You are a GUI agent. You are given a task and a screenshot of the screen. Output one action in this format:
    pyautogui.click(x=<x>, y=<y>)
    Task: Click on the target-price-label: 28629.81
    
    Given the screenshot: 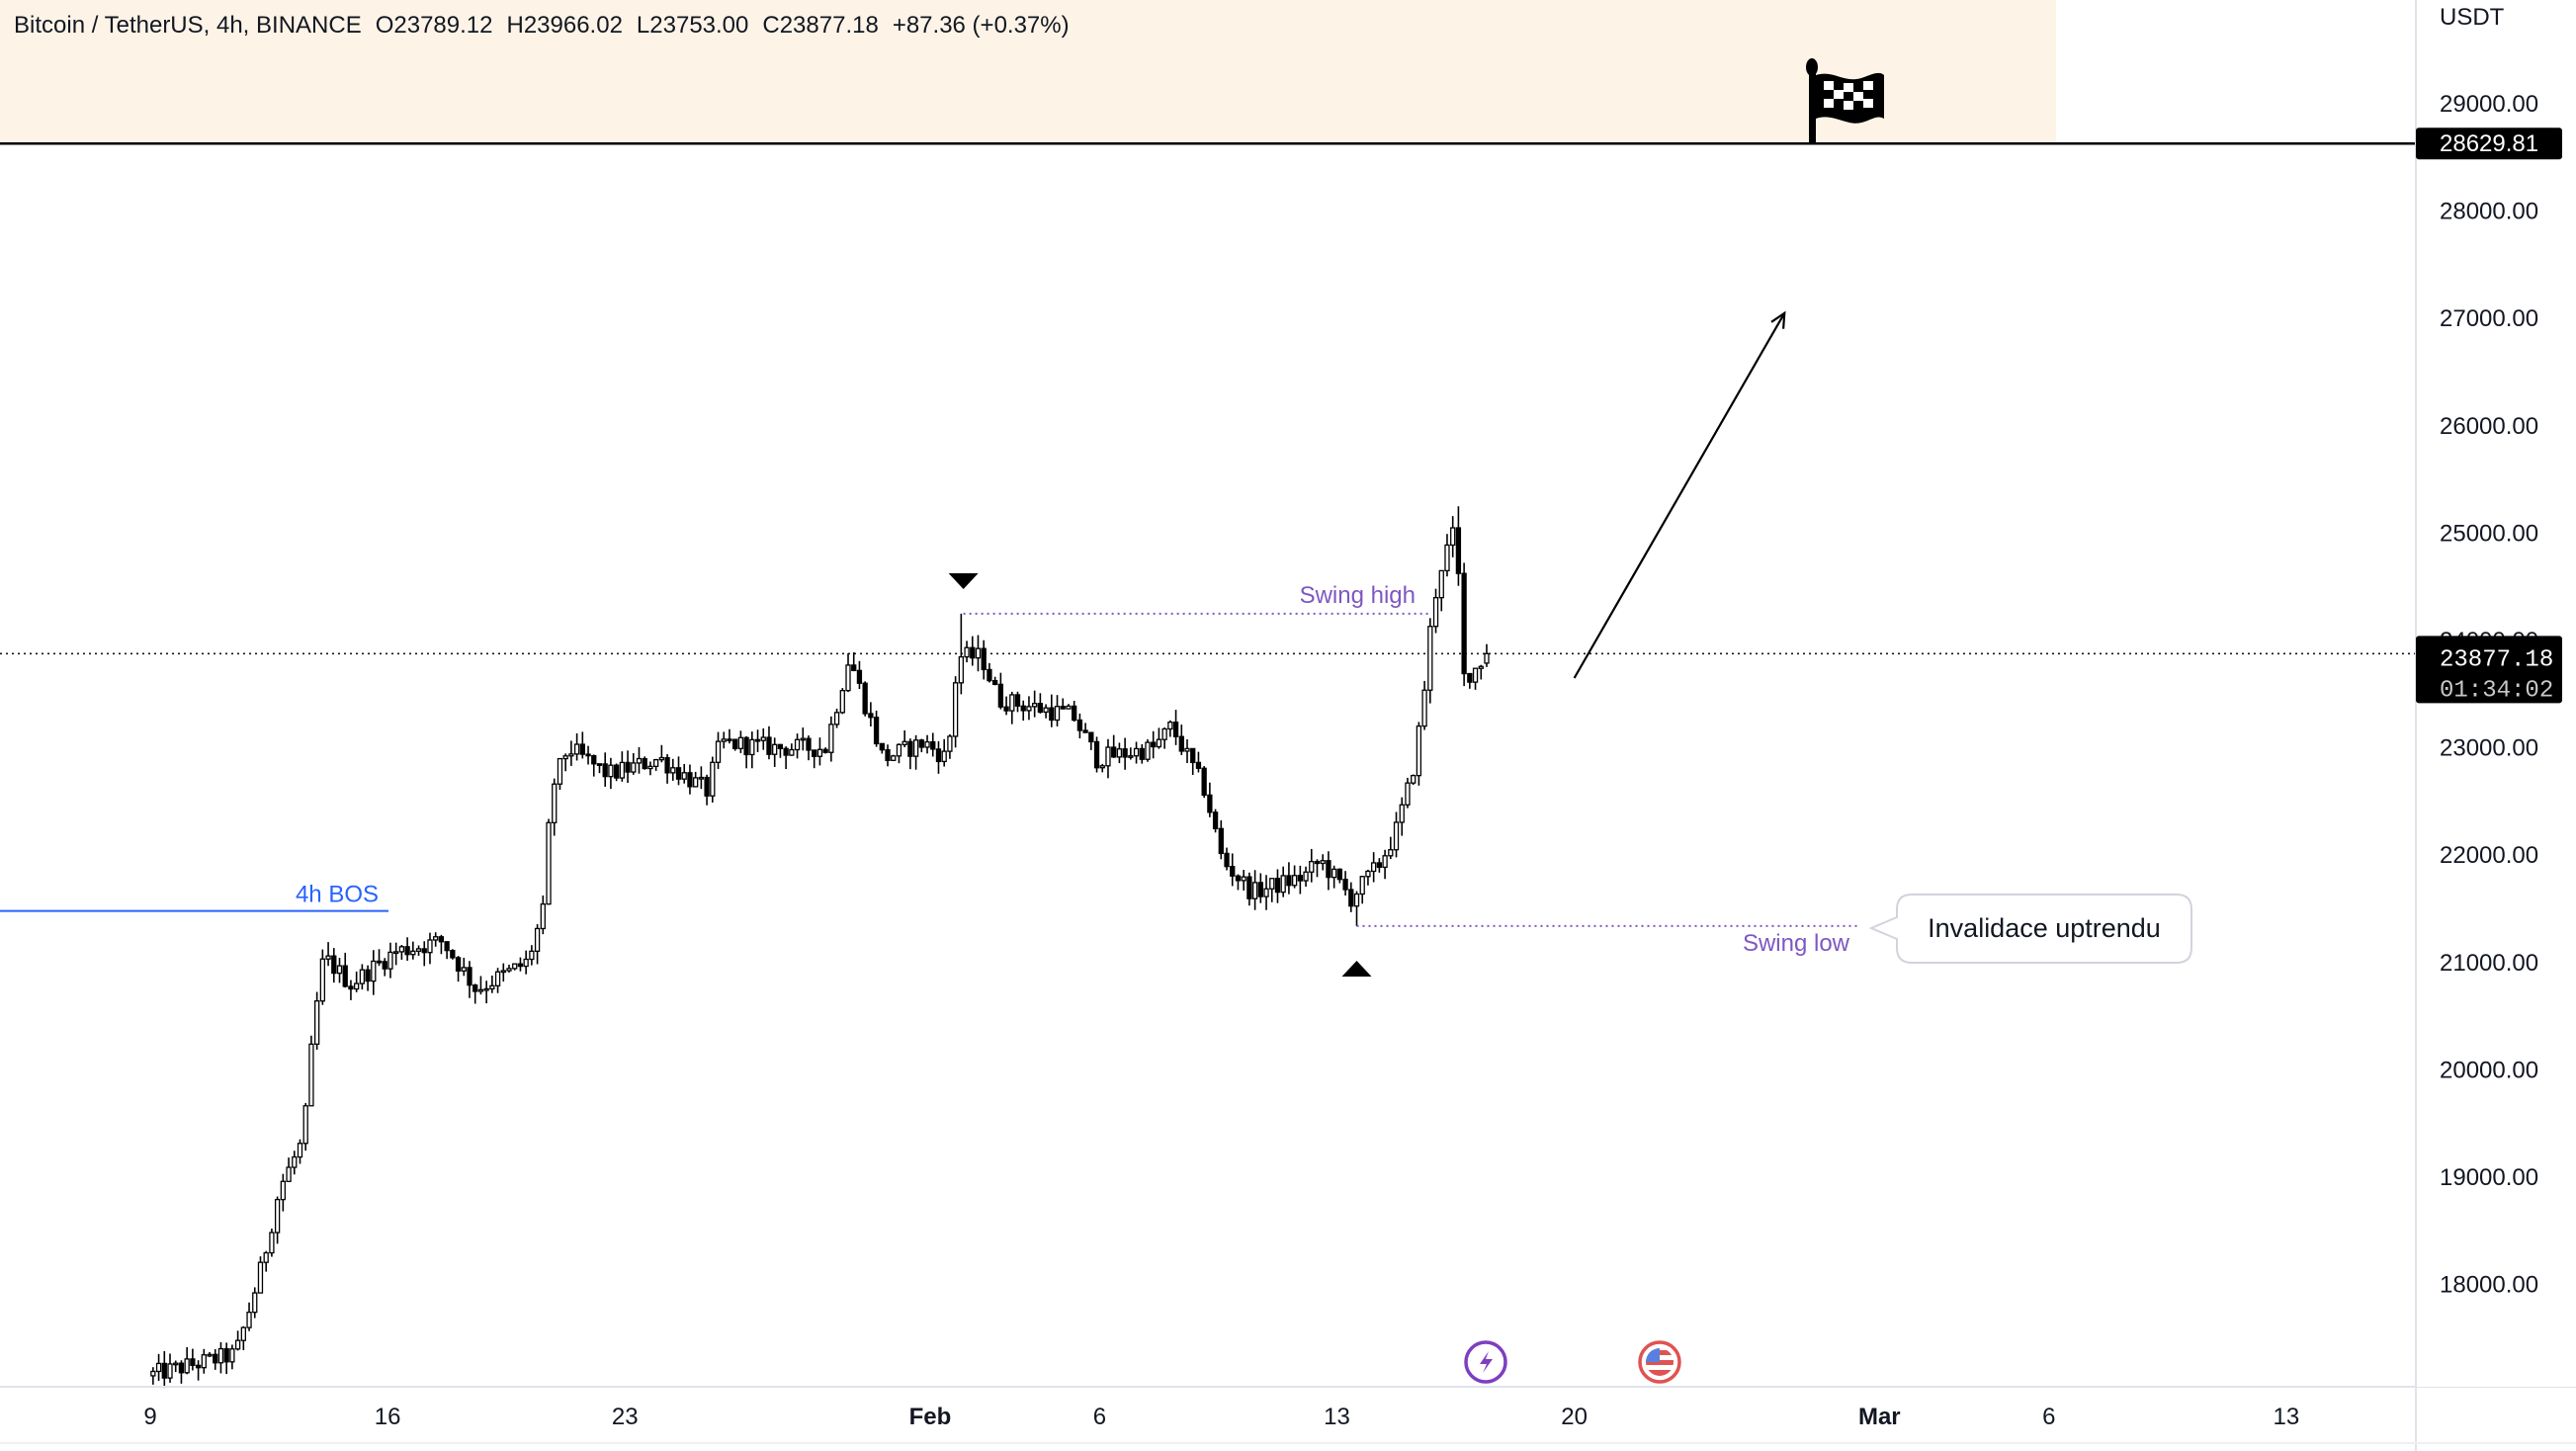 What is the action you would take?
    pyautogui.click(x=2489, y=143)
    